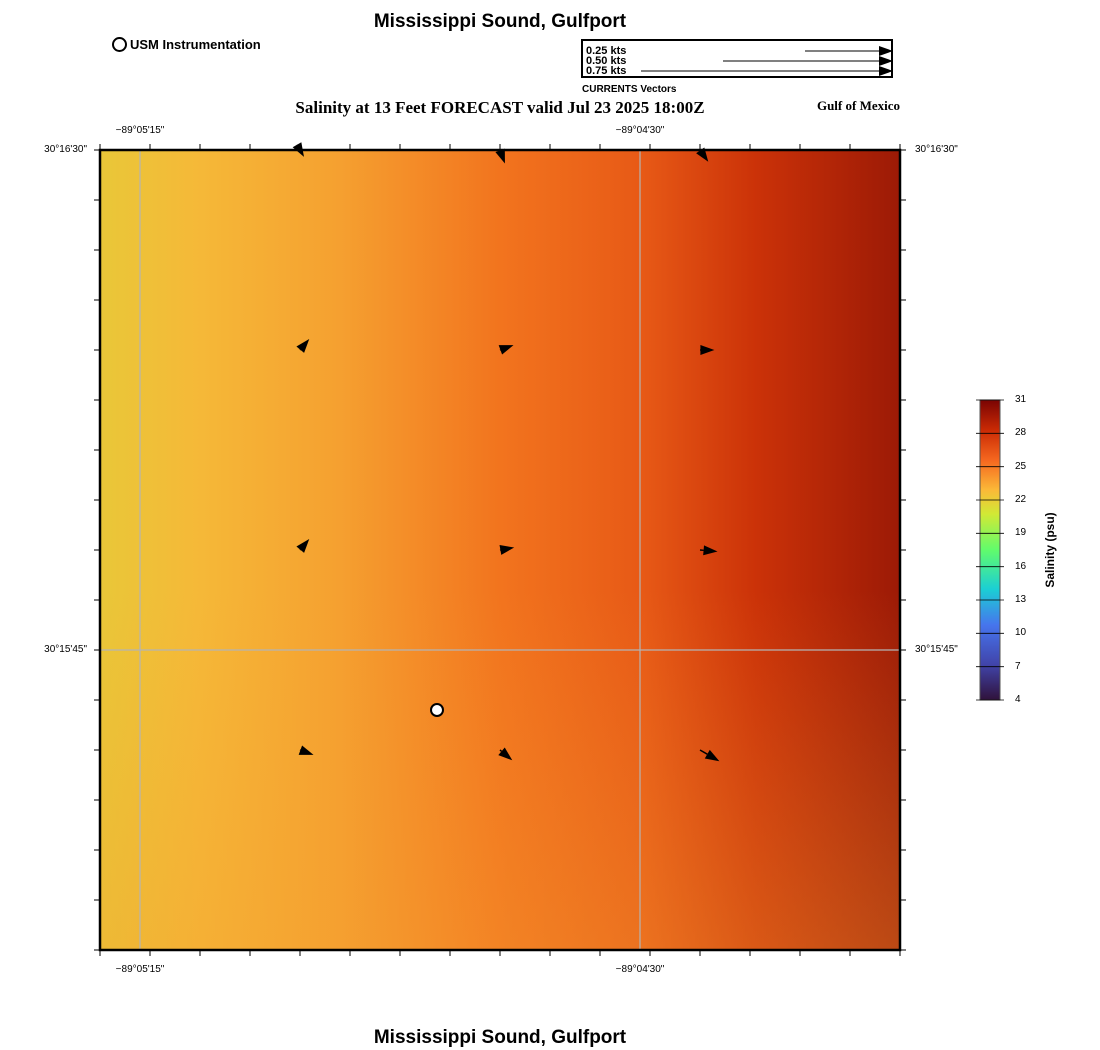  What do you see at coordinates (65, 649) in the screenshot?
I see `lat-label-left-2: 30°15'45"` at bounding box center [65, 649].